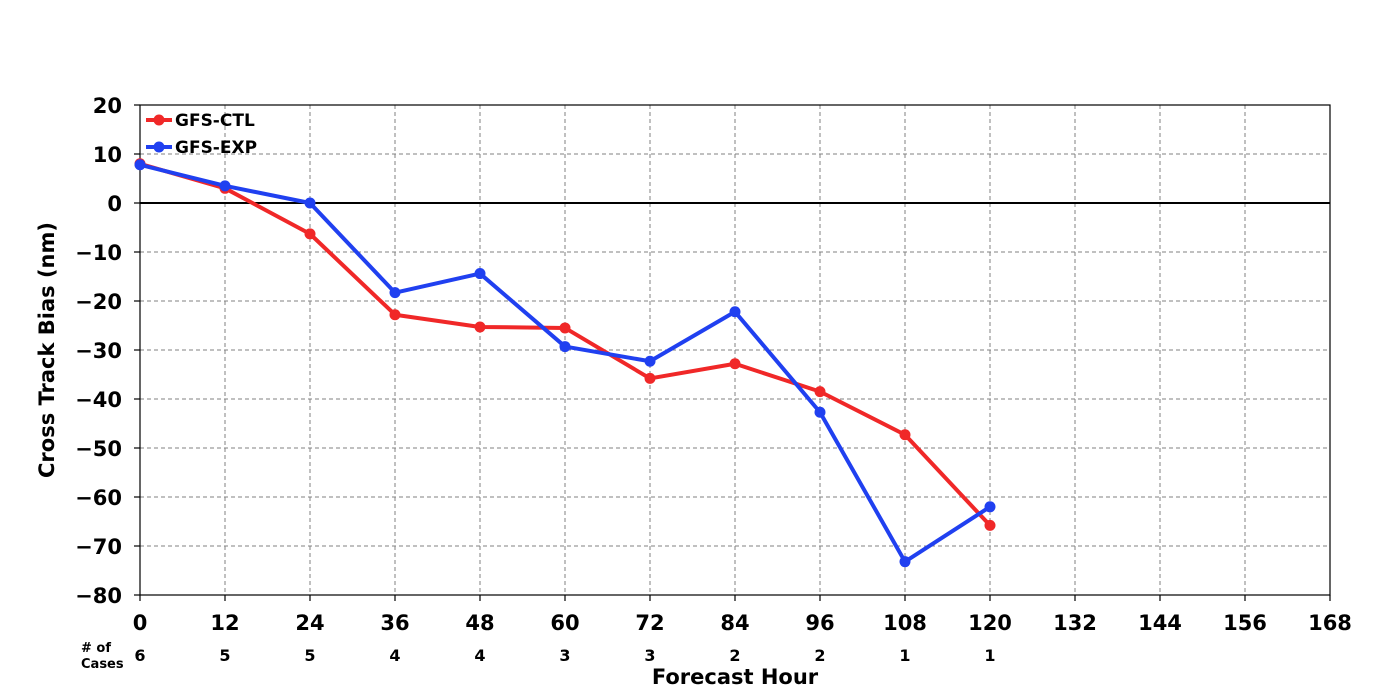 The height and width of the screenshot is (700, 1400). I want to click on y-tick-label: −70, so click(98, 547).